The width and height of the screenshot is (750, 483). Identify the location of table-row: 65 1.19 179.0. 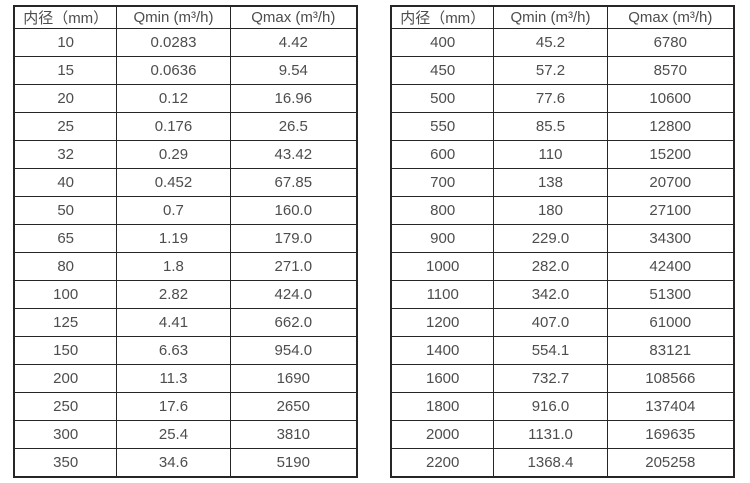
(185, 238).